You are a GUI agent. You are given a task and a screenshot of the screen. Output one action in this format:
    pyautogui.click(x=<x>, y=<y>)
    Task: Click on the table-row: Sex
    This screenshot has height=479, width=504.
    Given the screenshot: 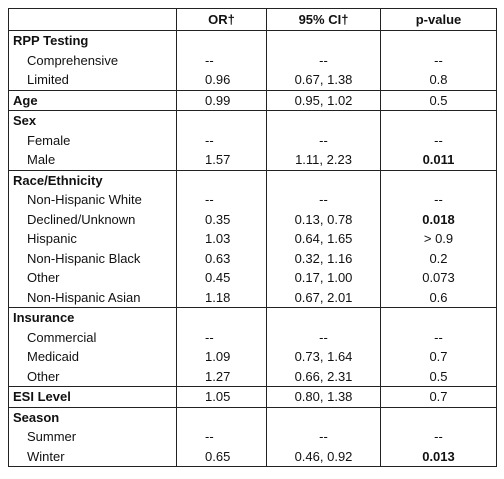 What is the action you would take?
    pyautogui.click(x=252, y=120)
    